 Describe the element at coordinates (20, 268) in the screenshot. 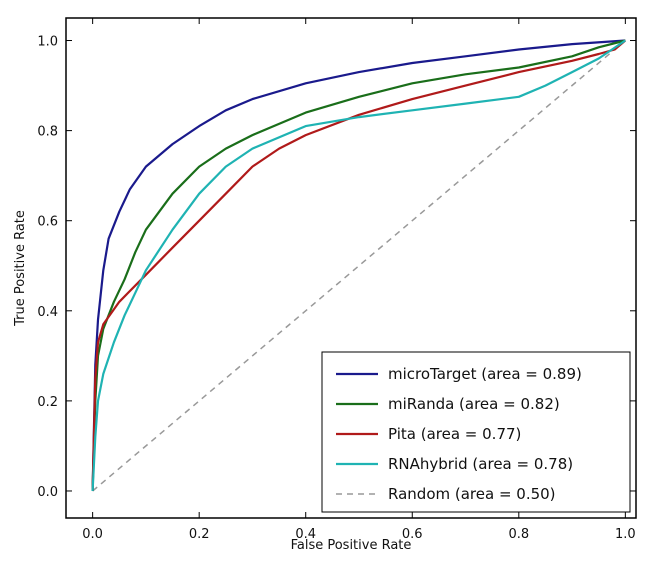

I see `y-axis-label: True Positive Rate` at that location.